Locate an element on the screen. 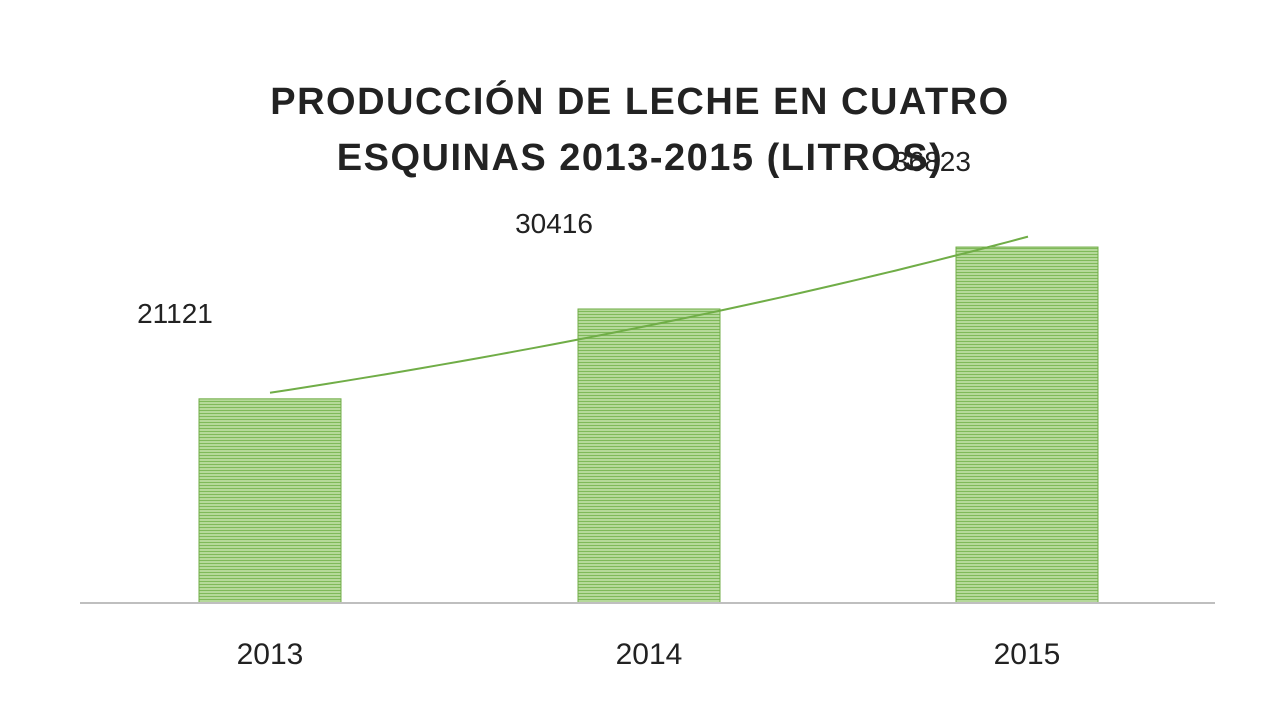  chart-title-line-1: PRODUCCIÓN DE LECHE EN CUATRO is located at coordinates (640, 102).